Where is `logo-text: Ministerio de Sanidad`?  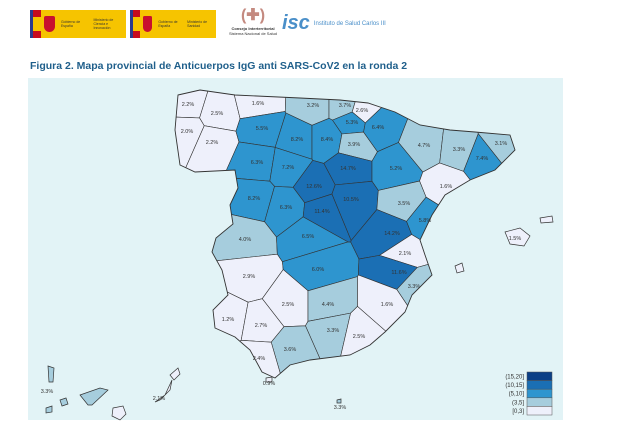 logo-text: Ministerio de Sanidad is located at coordinates (197, 24).